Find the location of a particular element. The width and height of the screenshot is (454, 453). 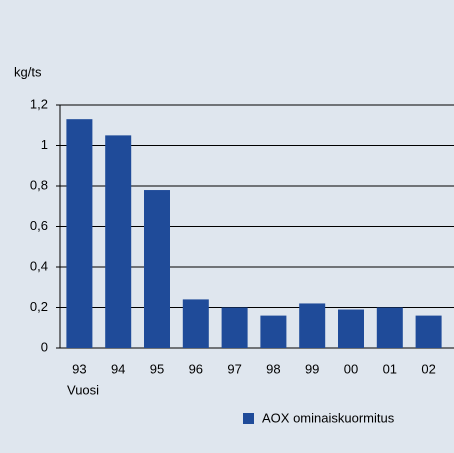

y-tick-label: 1,2 is located at coordinates (39, 103).